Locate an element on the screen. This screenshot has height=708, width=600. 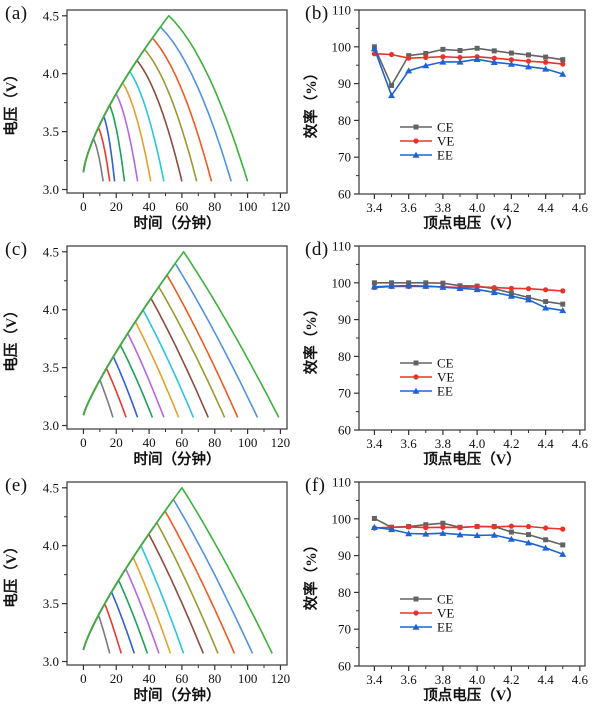
panel-d-label: (d) is located at coordinates (317, 249).